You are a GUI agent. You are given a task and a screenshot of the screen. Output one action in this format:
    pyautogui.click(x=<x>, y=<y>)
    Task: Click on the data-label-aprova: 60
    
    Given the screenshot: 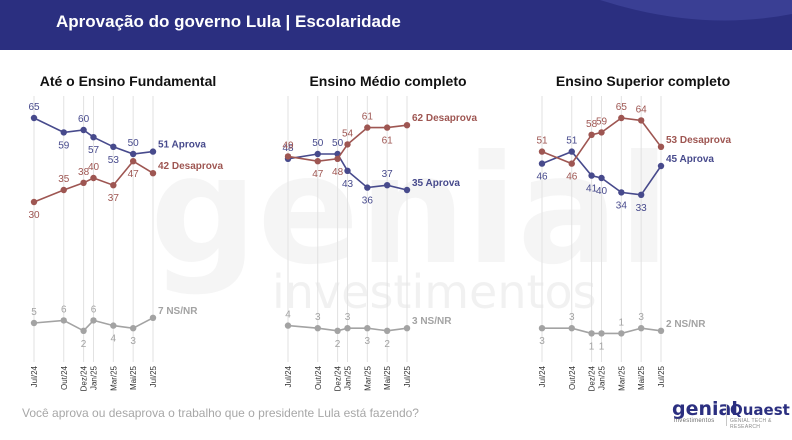 What is the action you would take?
    pyautogui.click(x=84, y=119)
    